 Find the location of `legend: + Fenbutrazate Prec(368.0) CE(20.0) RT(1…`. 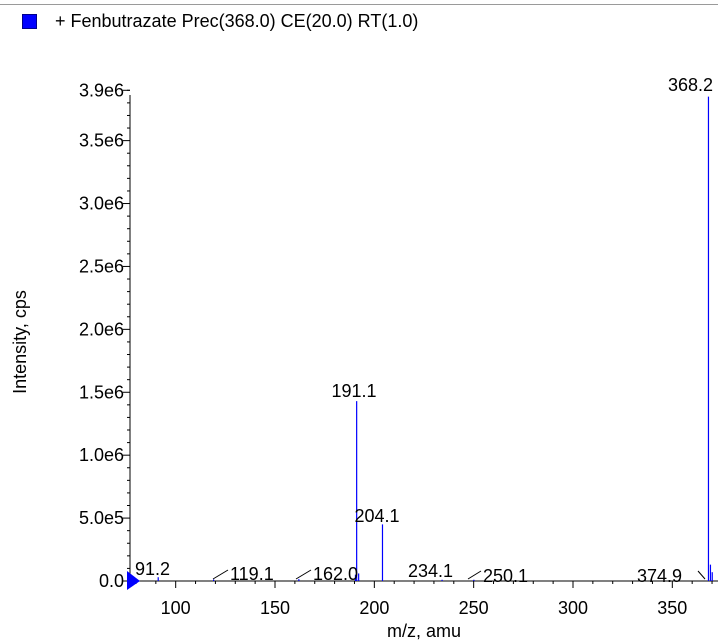

legend: + Fenbutrazate Prec(368.0) CE(20.0) RT(1… is located at coordinates (220, 21).